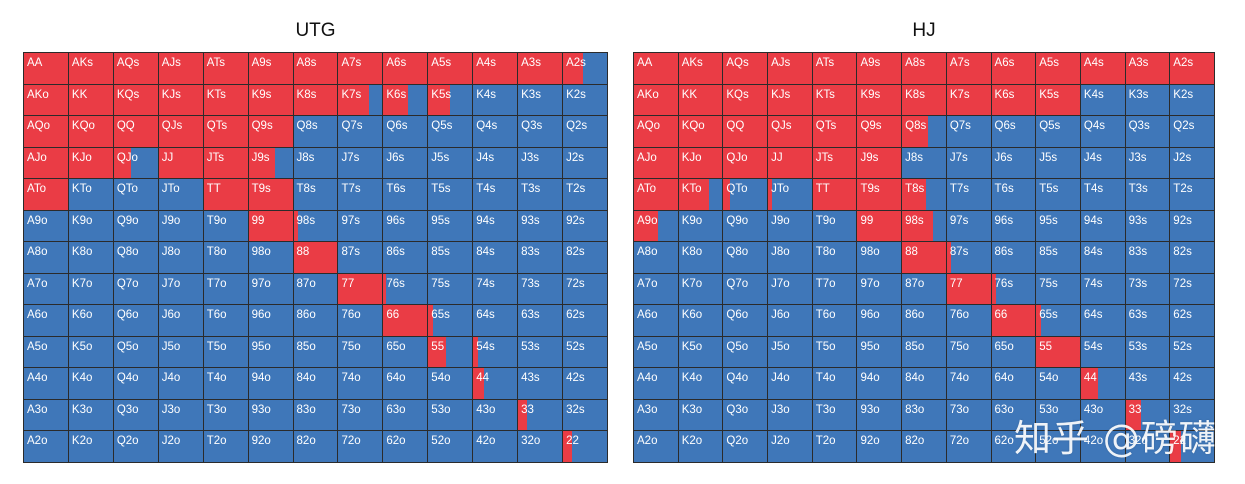  I want to click on hand-cell-Q7s: Q7s, so click(360, 131).